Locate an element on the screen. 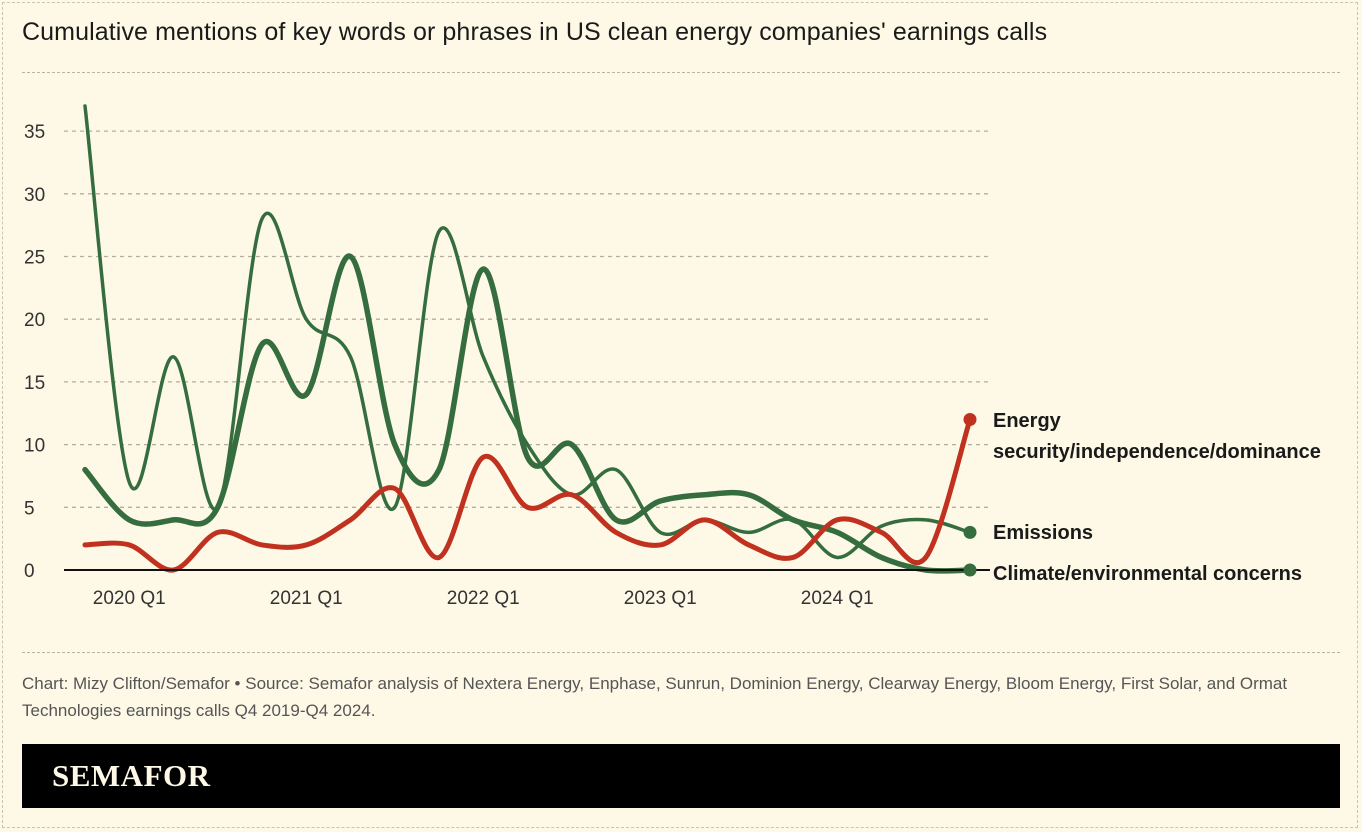  y-tick-label: 5 is located at coordinates (29, 508).